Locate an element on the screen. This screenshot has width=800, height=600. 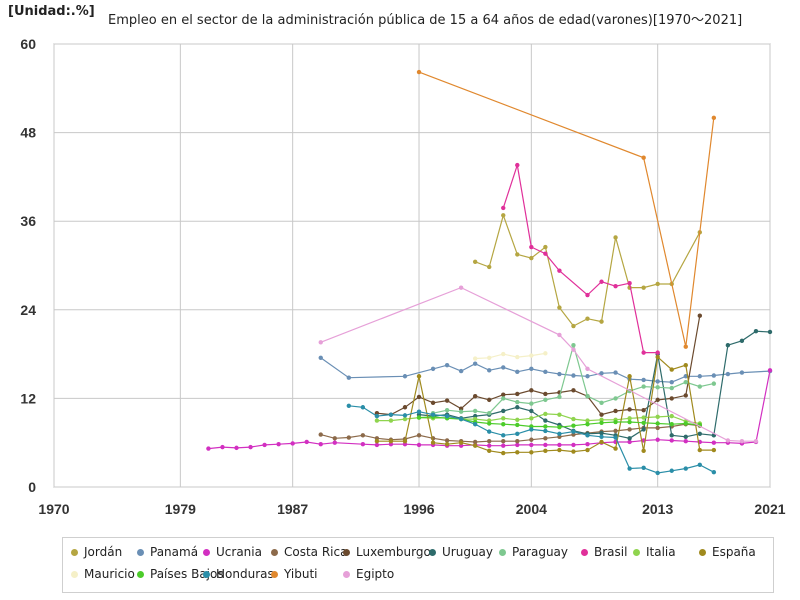
legend-item: Italia is located at coordinates (654, 552).